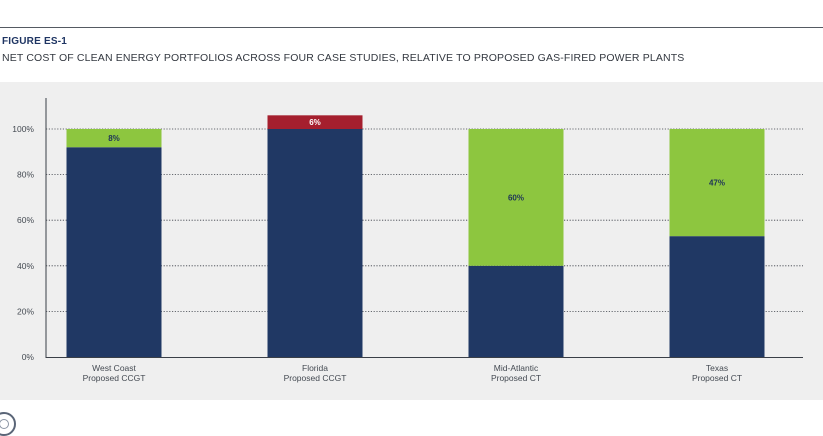 The image size is (823, 436). What do you see at coordinates (25, 311) in the screenshot?
I see `y-tick-label: 20%` at bounding box center [25, 311].